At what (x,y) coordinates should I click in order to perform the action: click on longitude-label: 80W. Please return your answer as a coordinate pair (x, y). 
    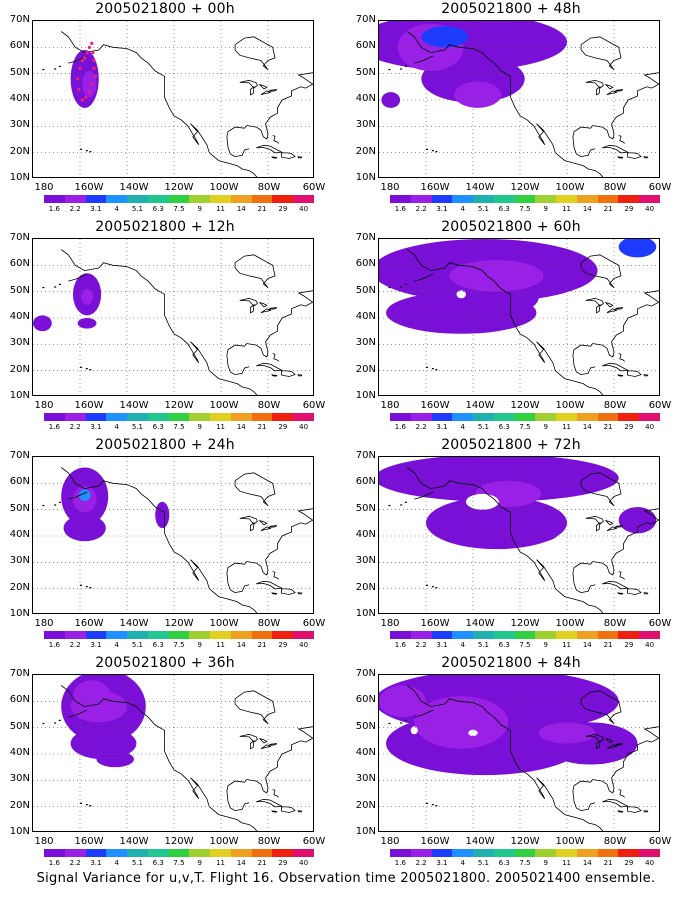
    Looking at the image, I should click on (269, 405).